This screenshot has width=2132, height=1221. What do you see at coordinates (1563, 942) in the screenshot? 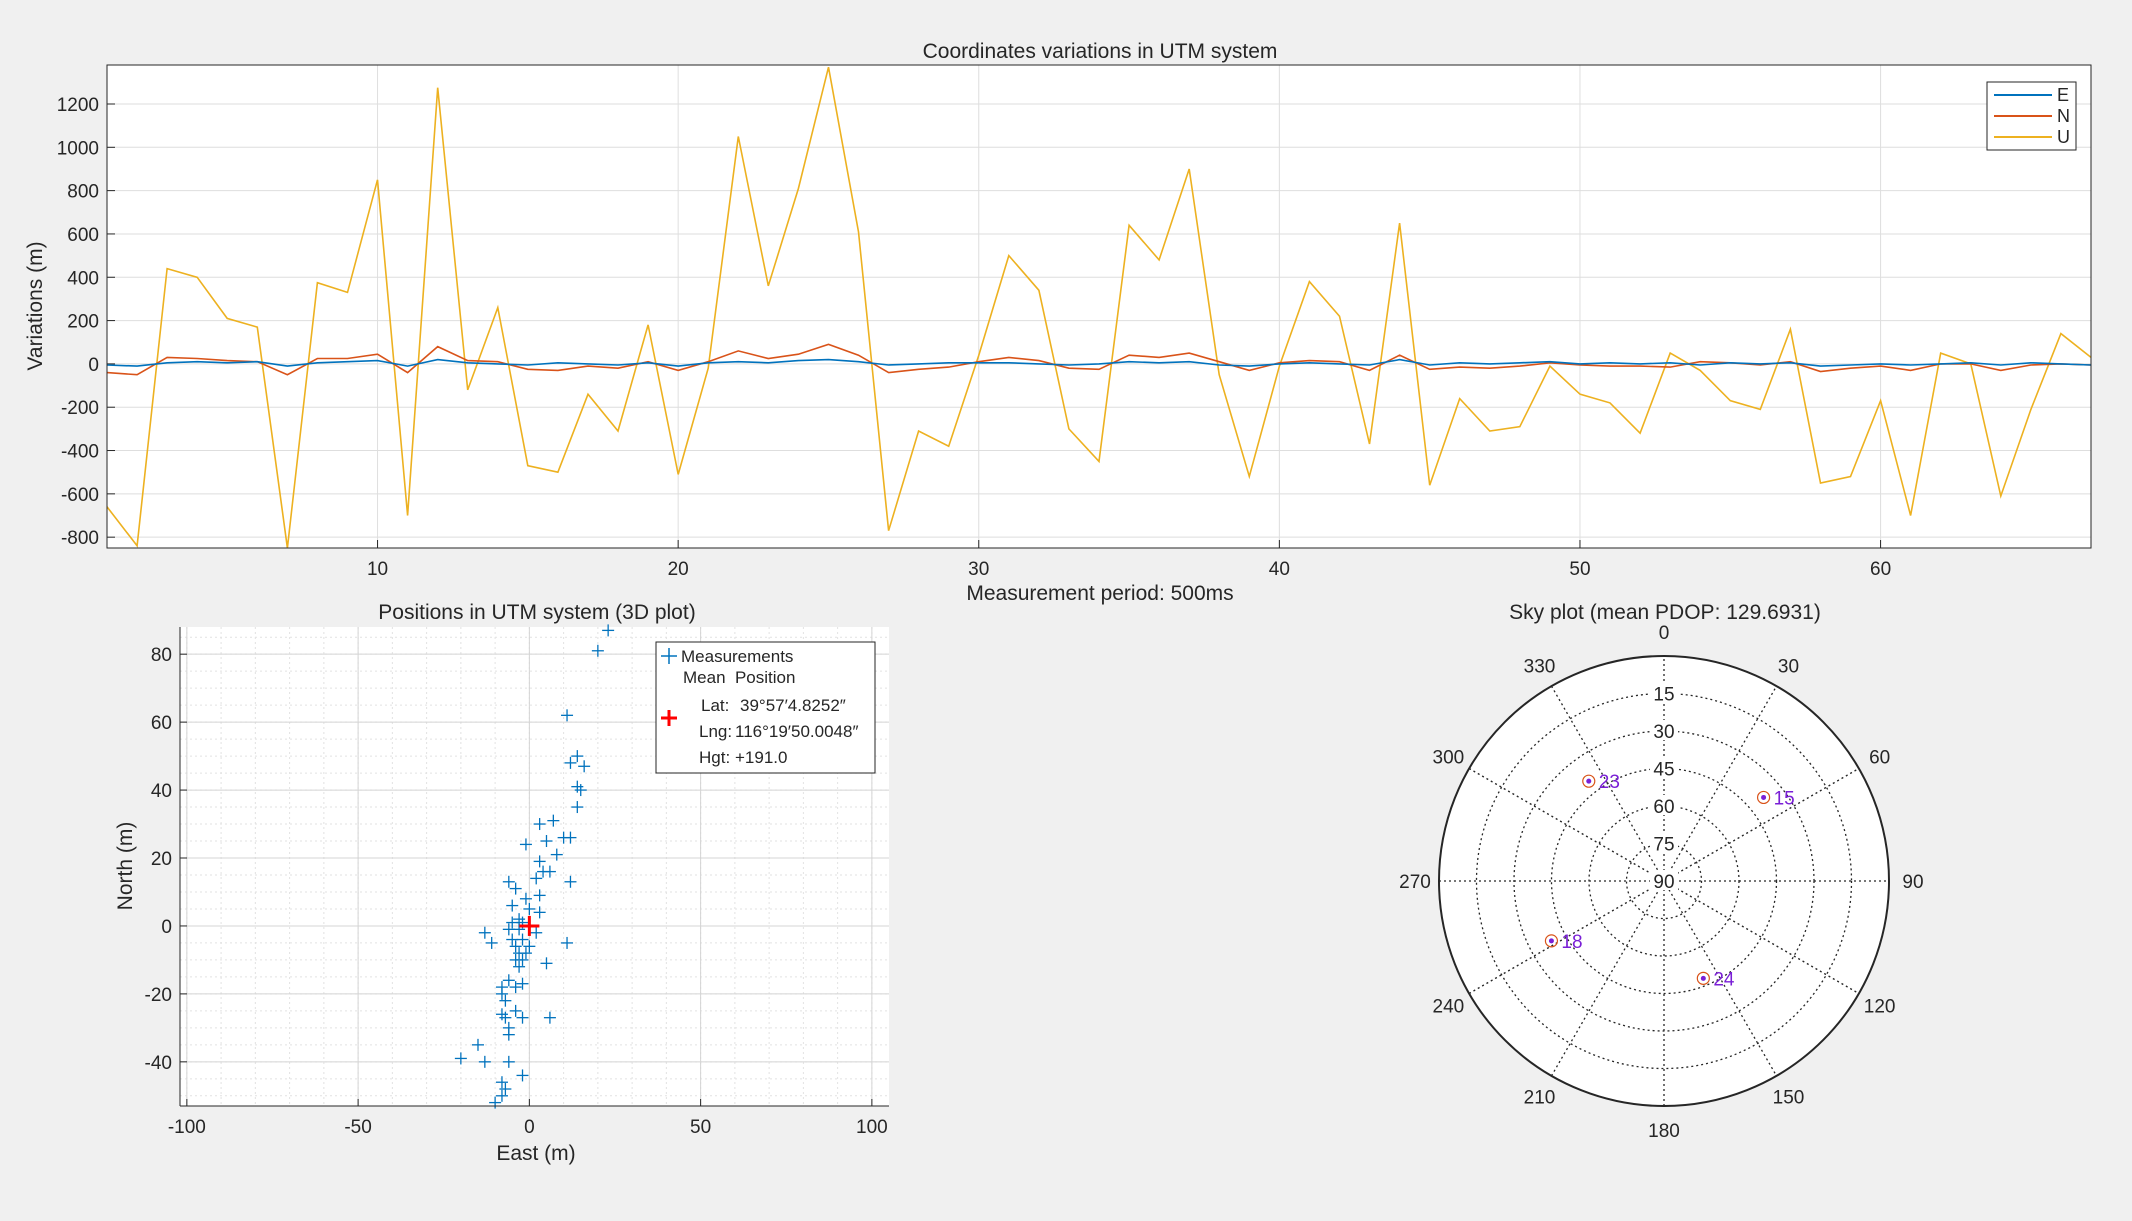
I see `satellite-marker: 18` at bounding box center [1563, 942].